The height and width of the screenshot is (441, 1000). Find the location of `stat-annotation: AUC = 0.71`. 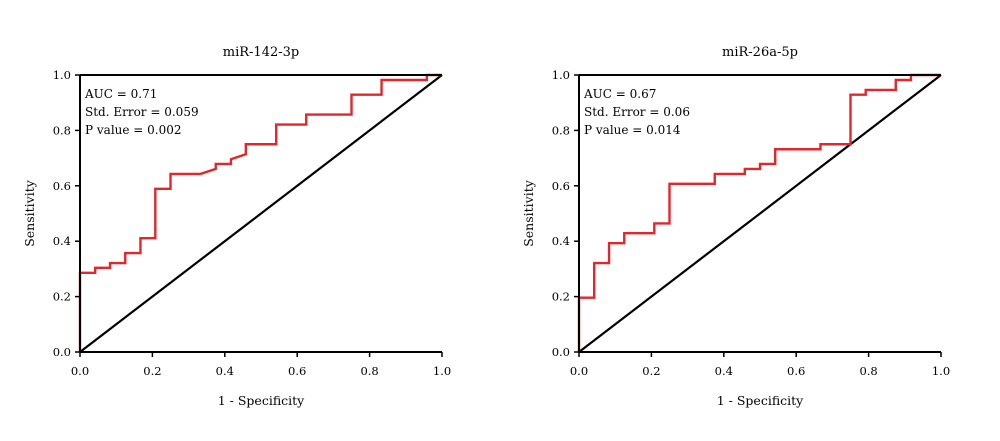

stat-annotation: AUC = 0.71 is located at coordinates (120, 94).